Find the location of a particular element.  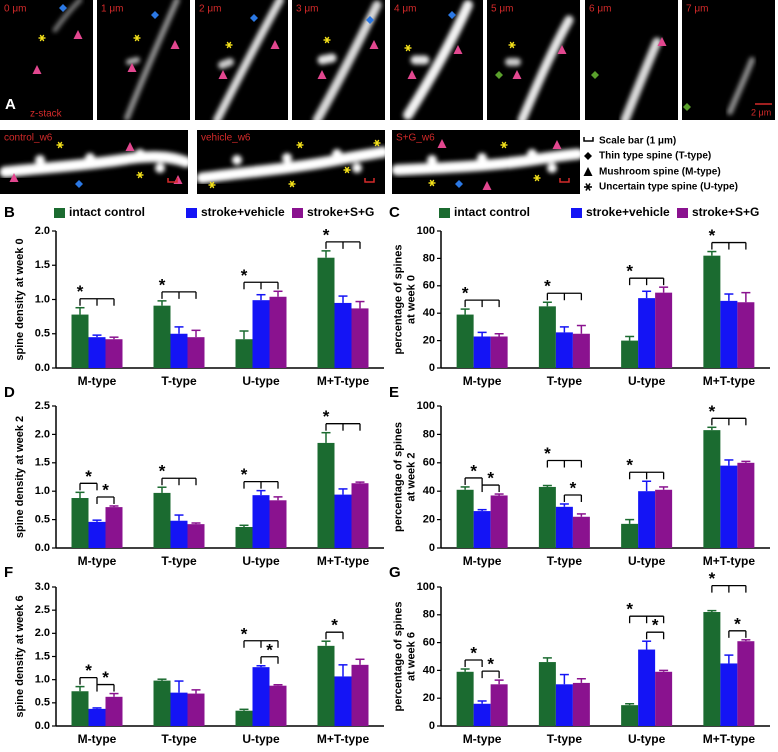

spine-head is located at coordinates (90, 158).